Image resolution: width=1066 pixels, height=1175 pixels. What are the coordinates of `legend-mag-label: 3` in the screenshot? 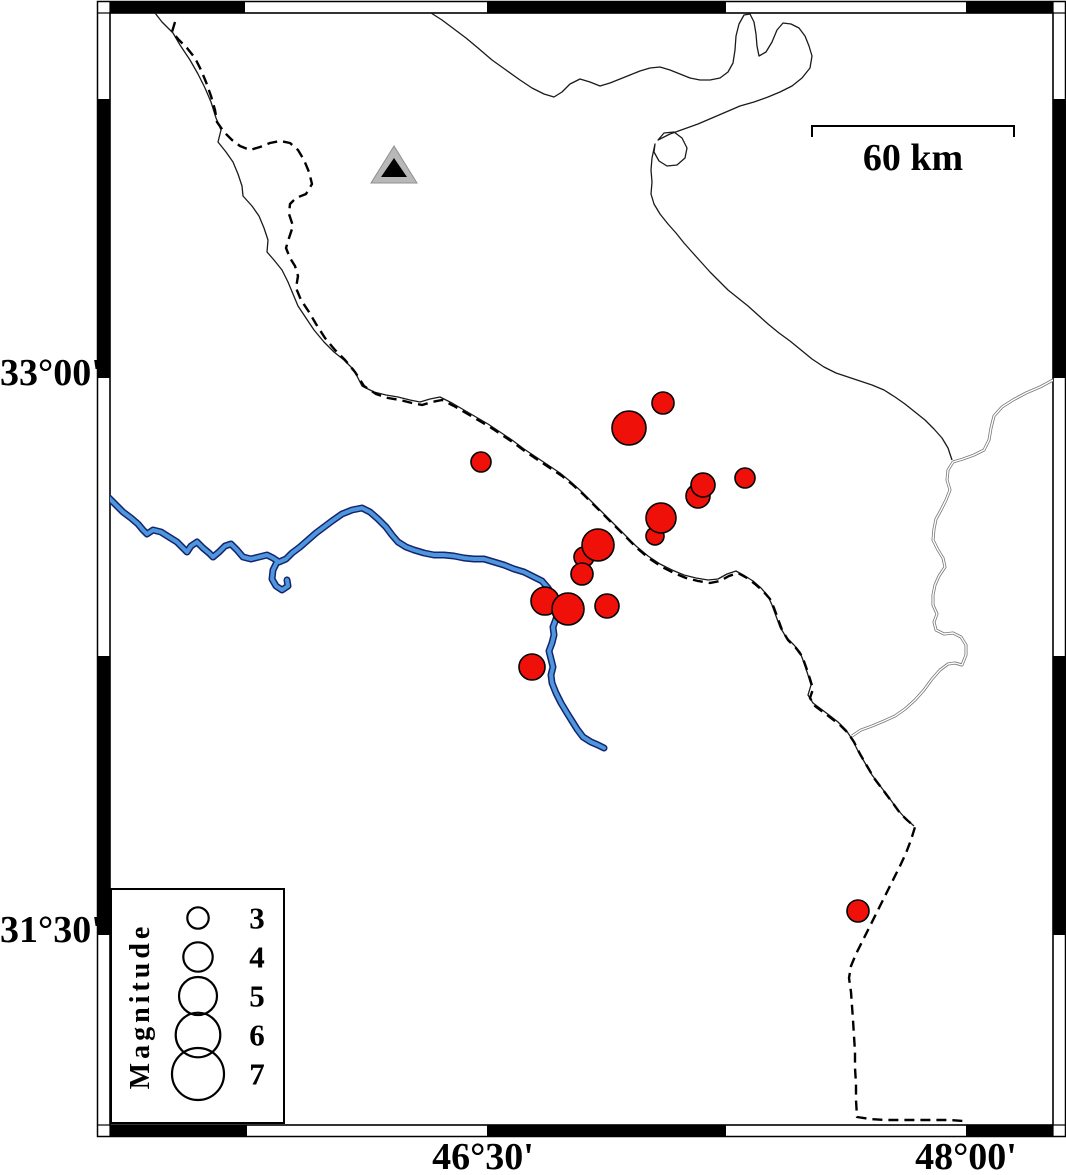 It's located at (257, 918).